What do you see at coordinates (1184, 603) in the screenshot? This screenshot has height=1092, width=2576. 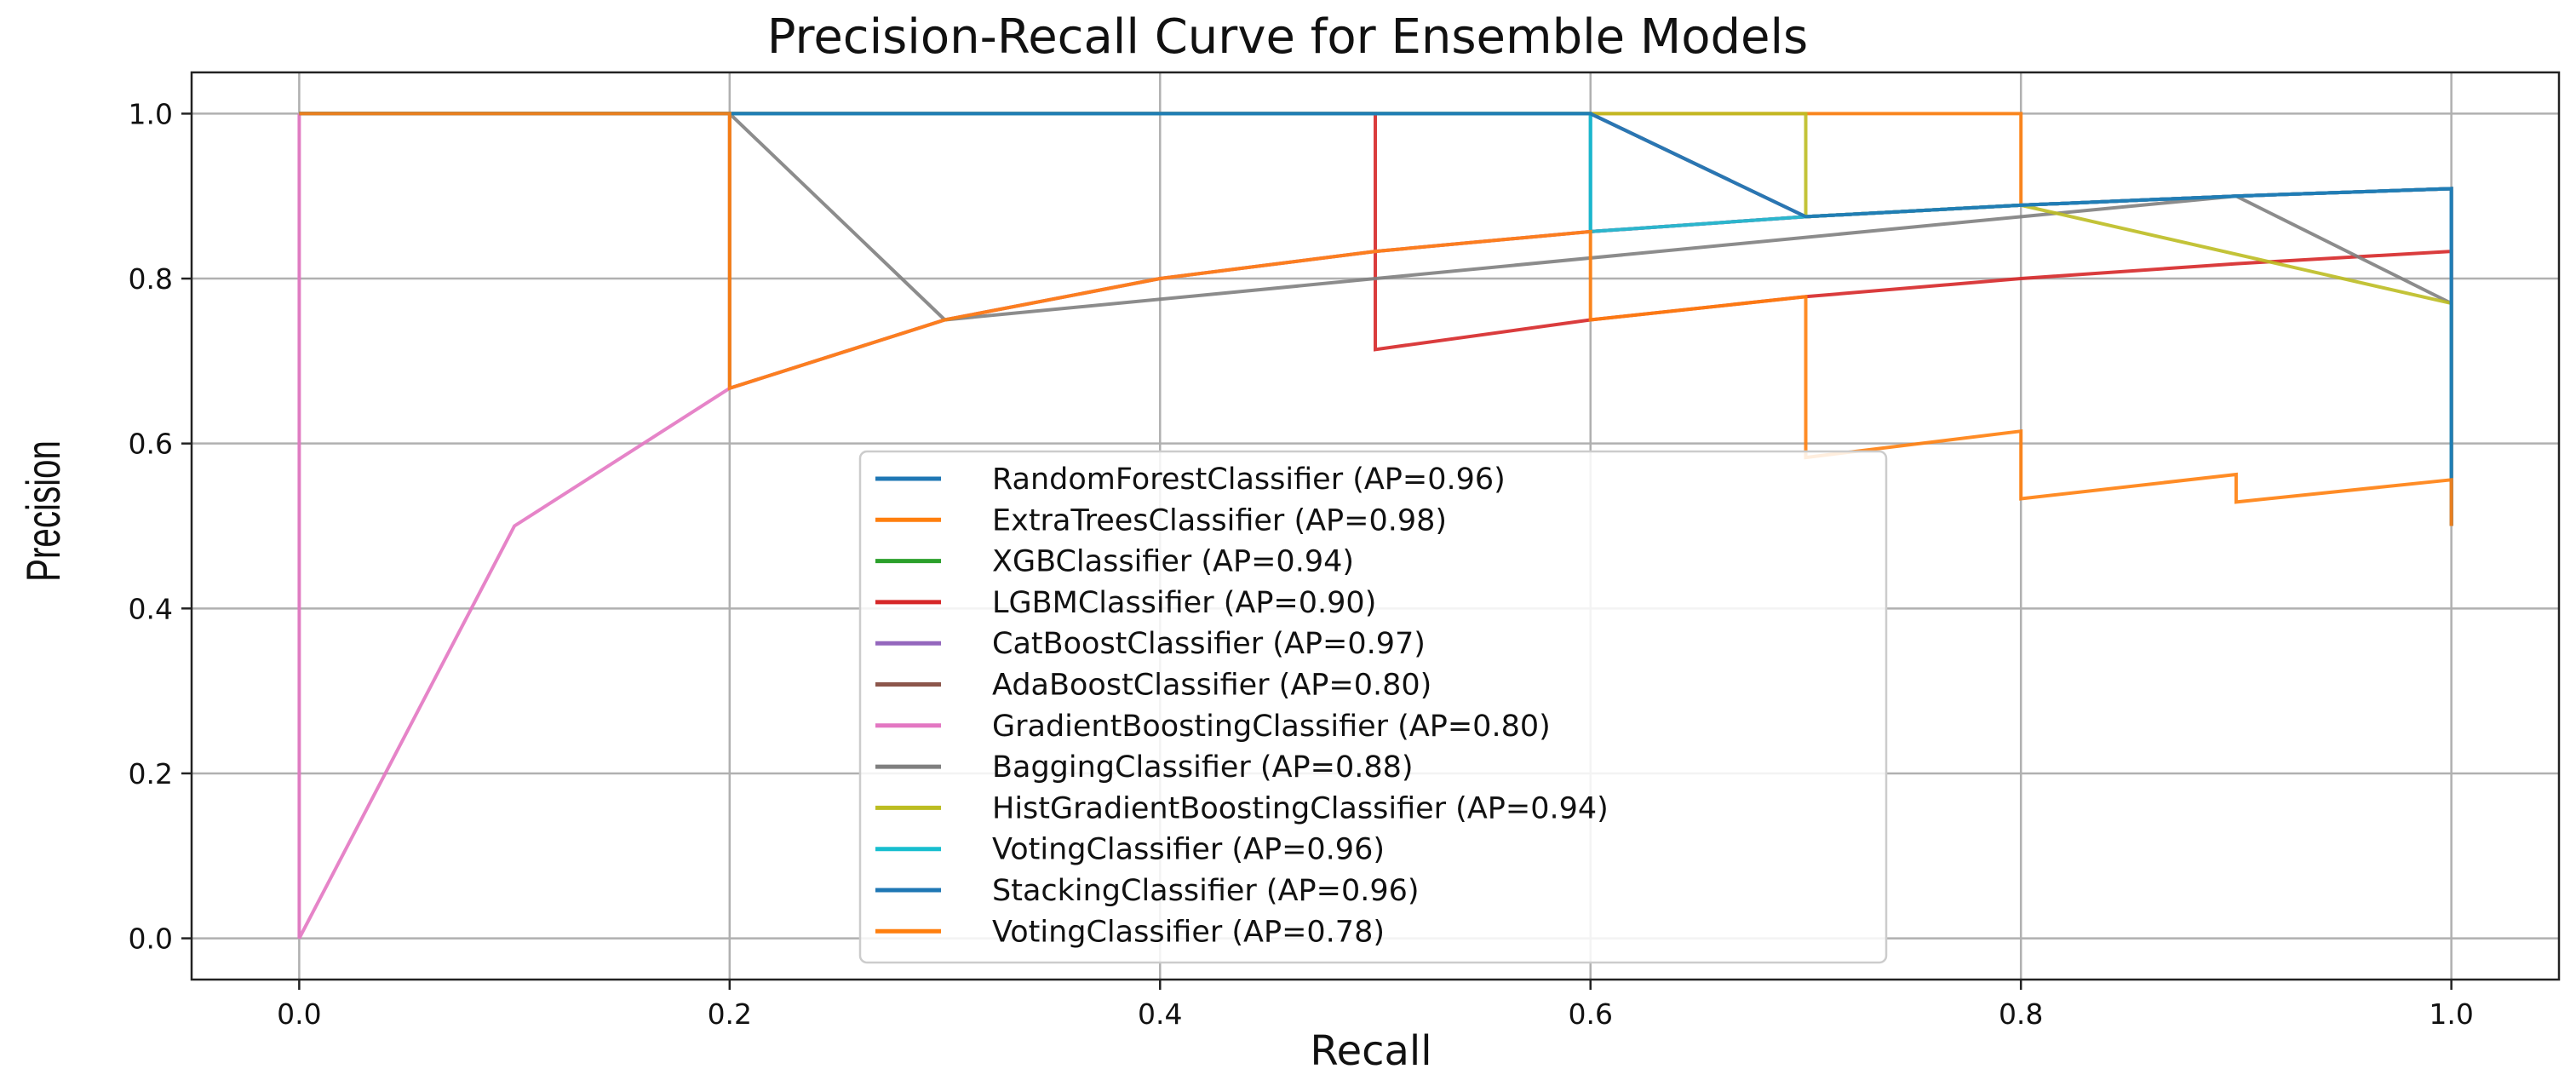 I see `legend-entry: LGBMClassifier (AP=0.90)` at bounding box center [1184, 603].